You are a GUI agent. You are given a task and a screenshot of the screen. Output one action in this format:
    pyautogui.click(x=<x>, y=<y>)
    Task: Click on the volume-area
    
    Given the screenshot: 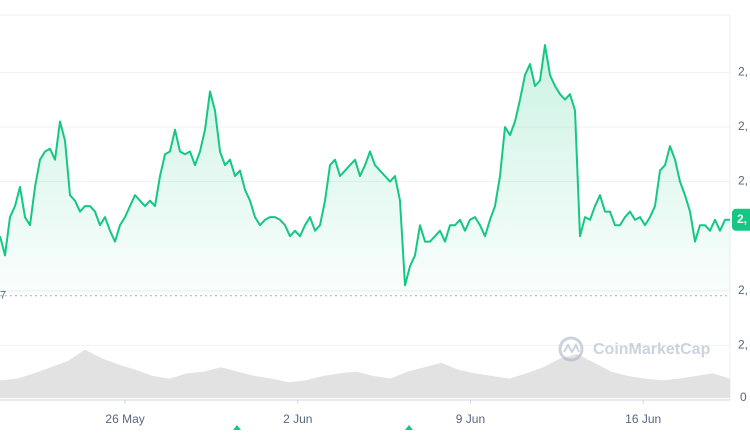 What is the action you would take?
    pyautogui.click(x=365, y=373)
    